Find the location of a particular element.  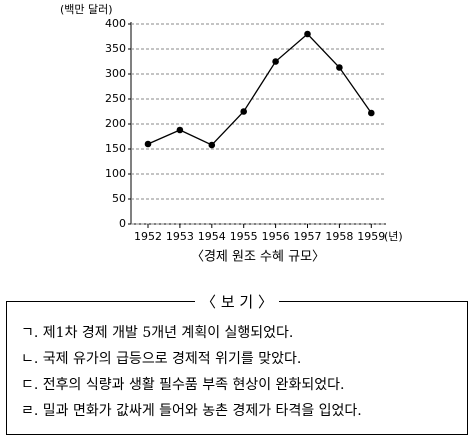

x-tick-label: 1955 is located at coordinates (244, 236).